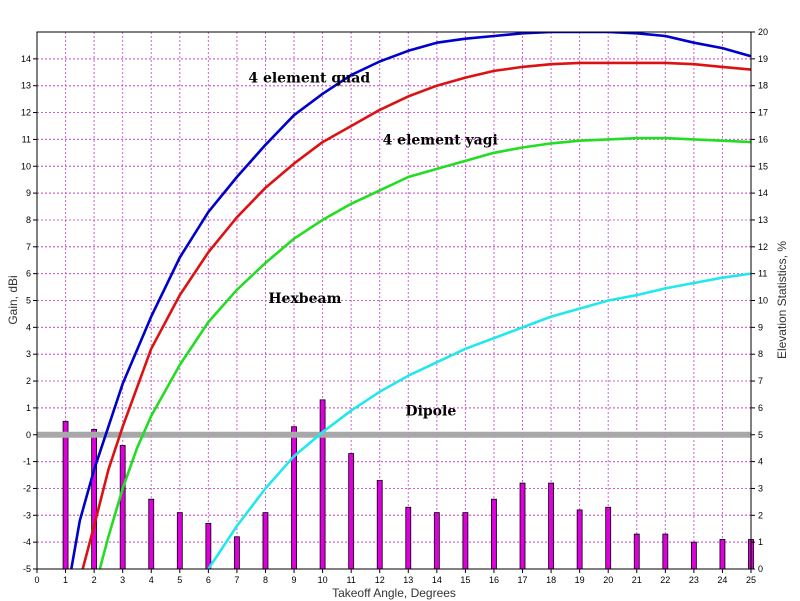  What do you see at coordinates (782, 300) in the screenshot?
I see `y2-axis-title: Elevation Statistics, %` at bounding box center [782, 300].